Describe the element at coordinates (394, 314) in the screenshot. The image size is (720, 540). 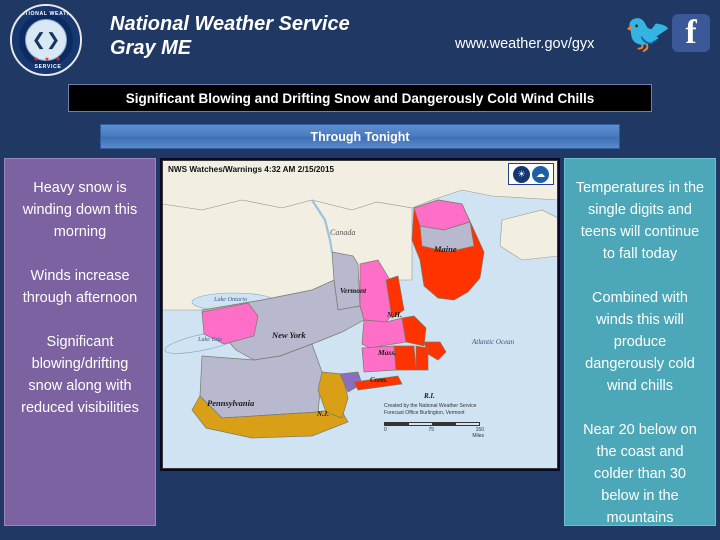
I see `map-label-new-hampshire: N.H.` at that location.